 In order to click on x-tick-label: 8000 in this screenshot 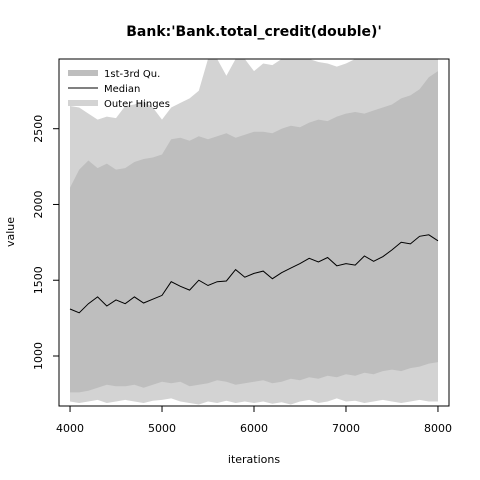, I will do `click(438, 428)`.